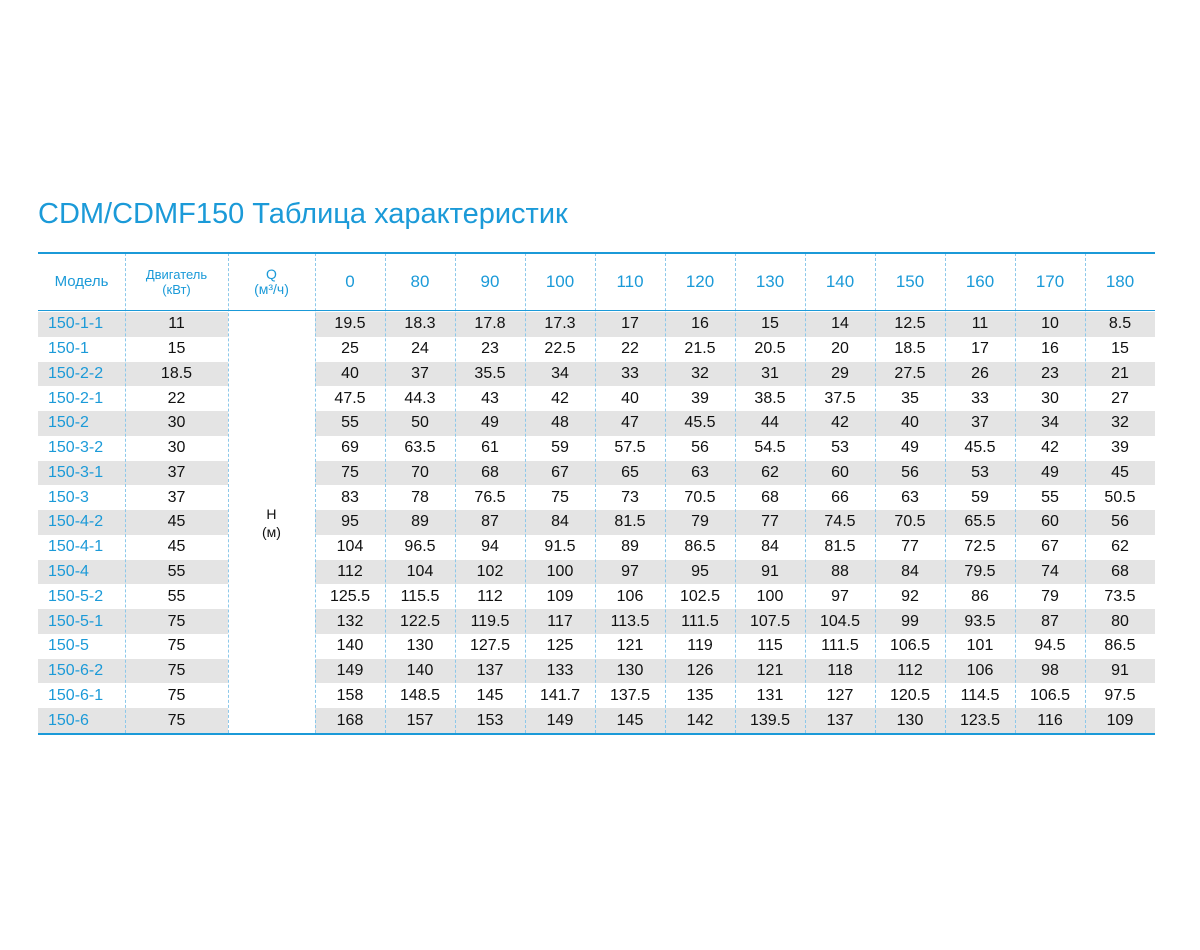 Image resolution: width=1200 pixels, height=950 pixels. What do you see at coordinates (560, 448) in the screenshot?
I see `value-cell: 59` at bounding box center [560, 448].